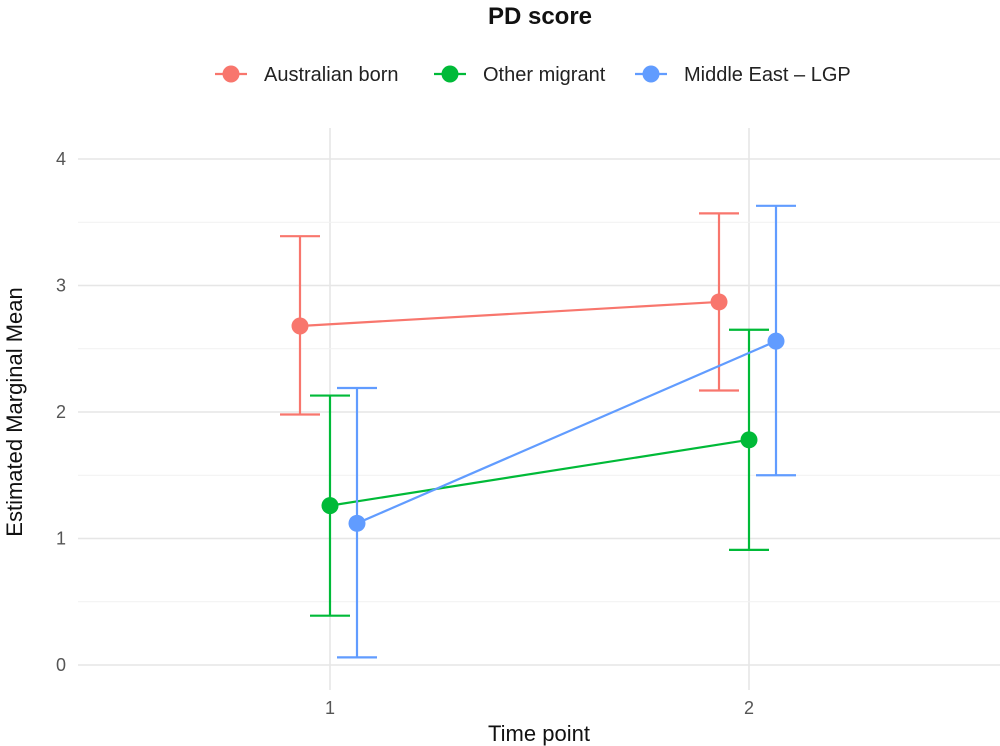 This screenshot has width=1000, height=746. I want to click on legend-item: Middle East – LGP, so click(743, 75).